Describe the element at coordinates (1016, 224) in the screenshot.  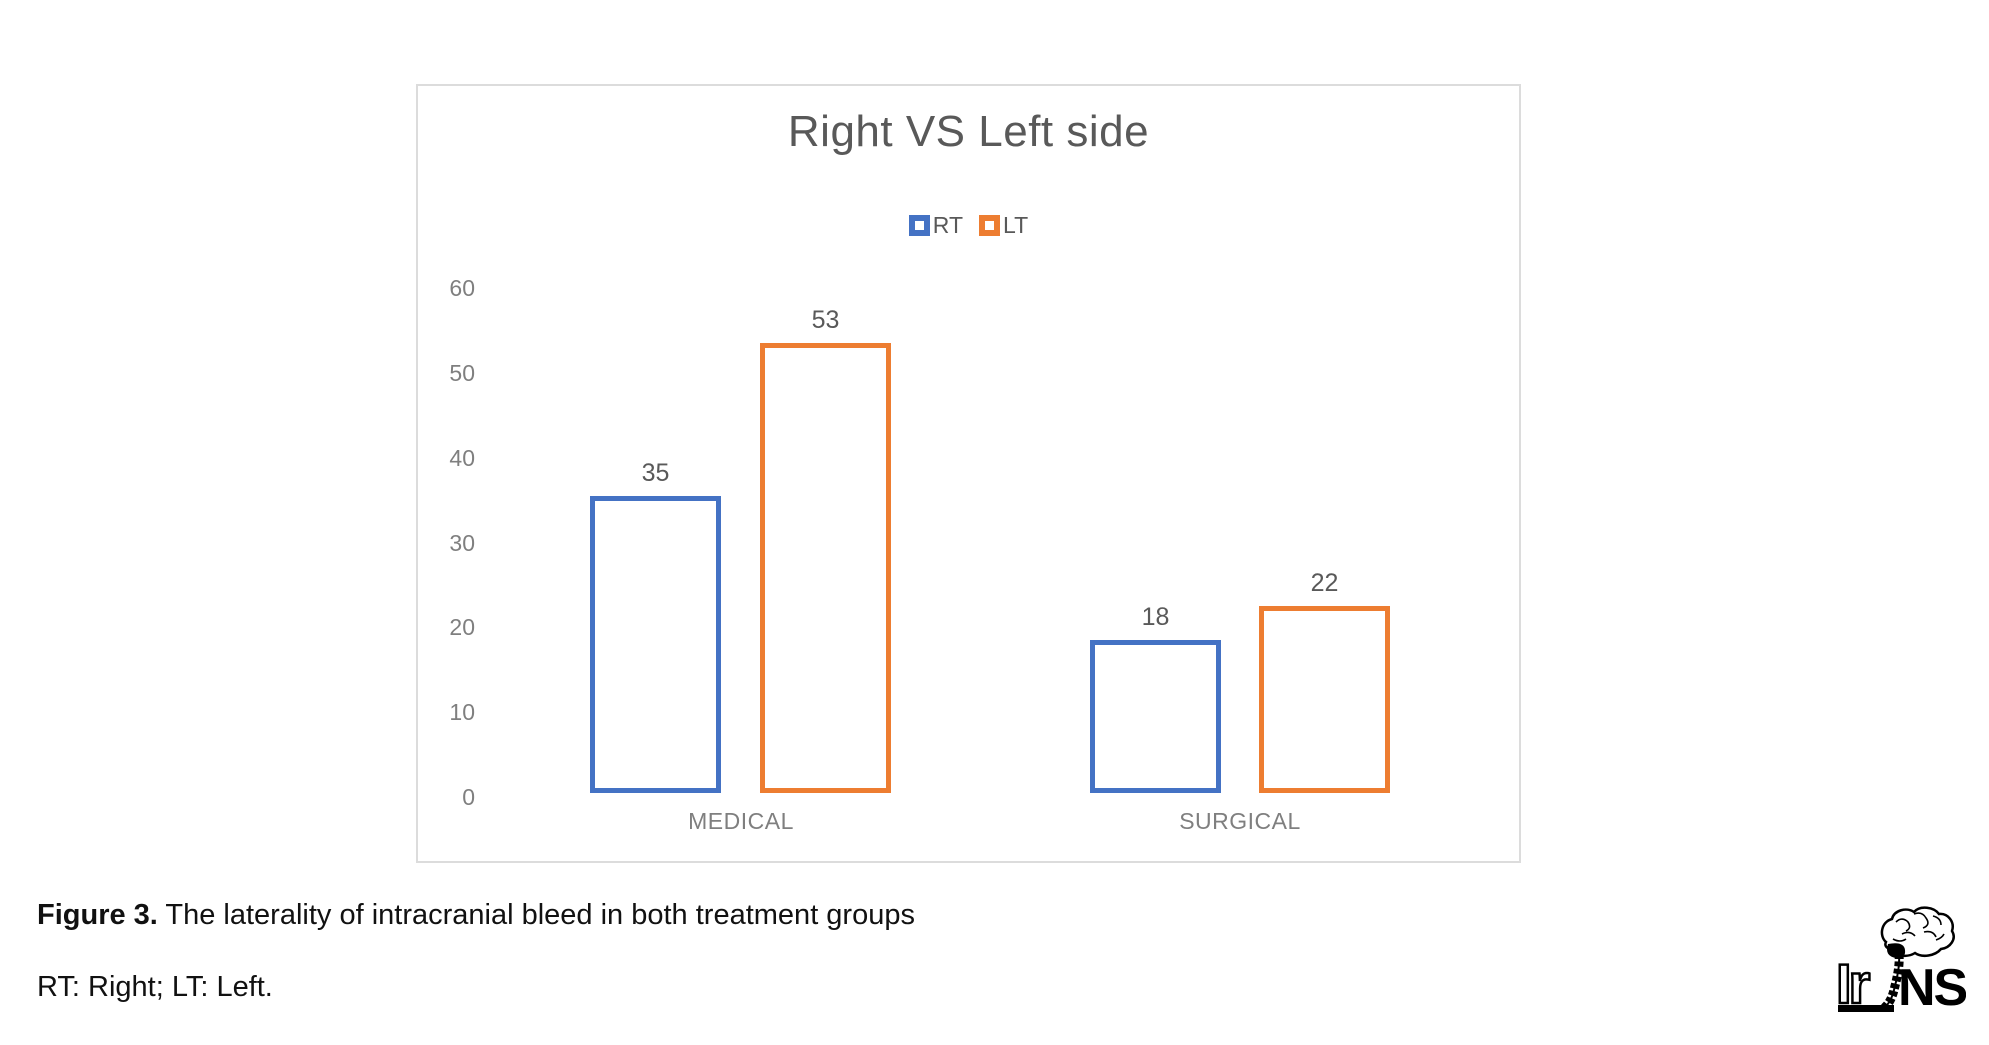
I see `legend-label: LT` at that location.